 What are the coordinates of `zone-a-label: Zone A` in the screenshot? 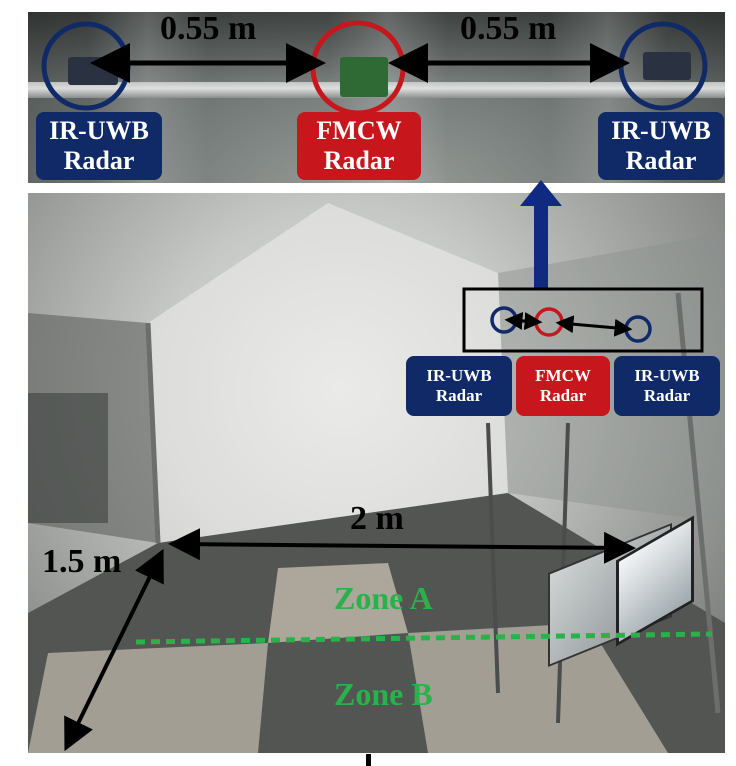 It's located at (383, 598).